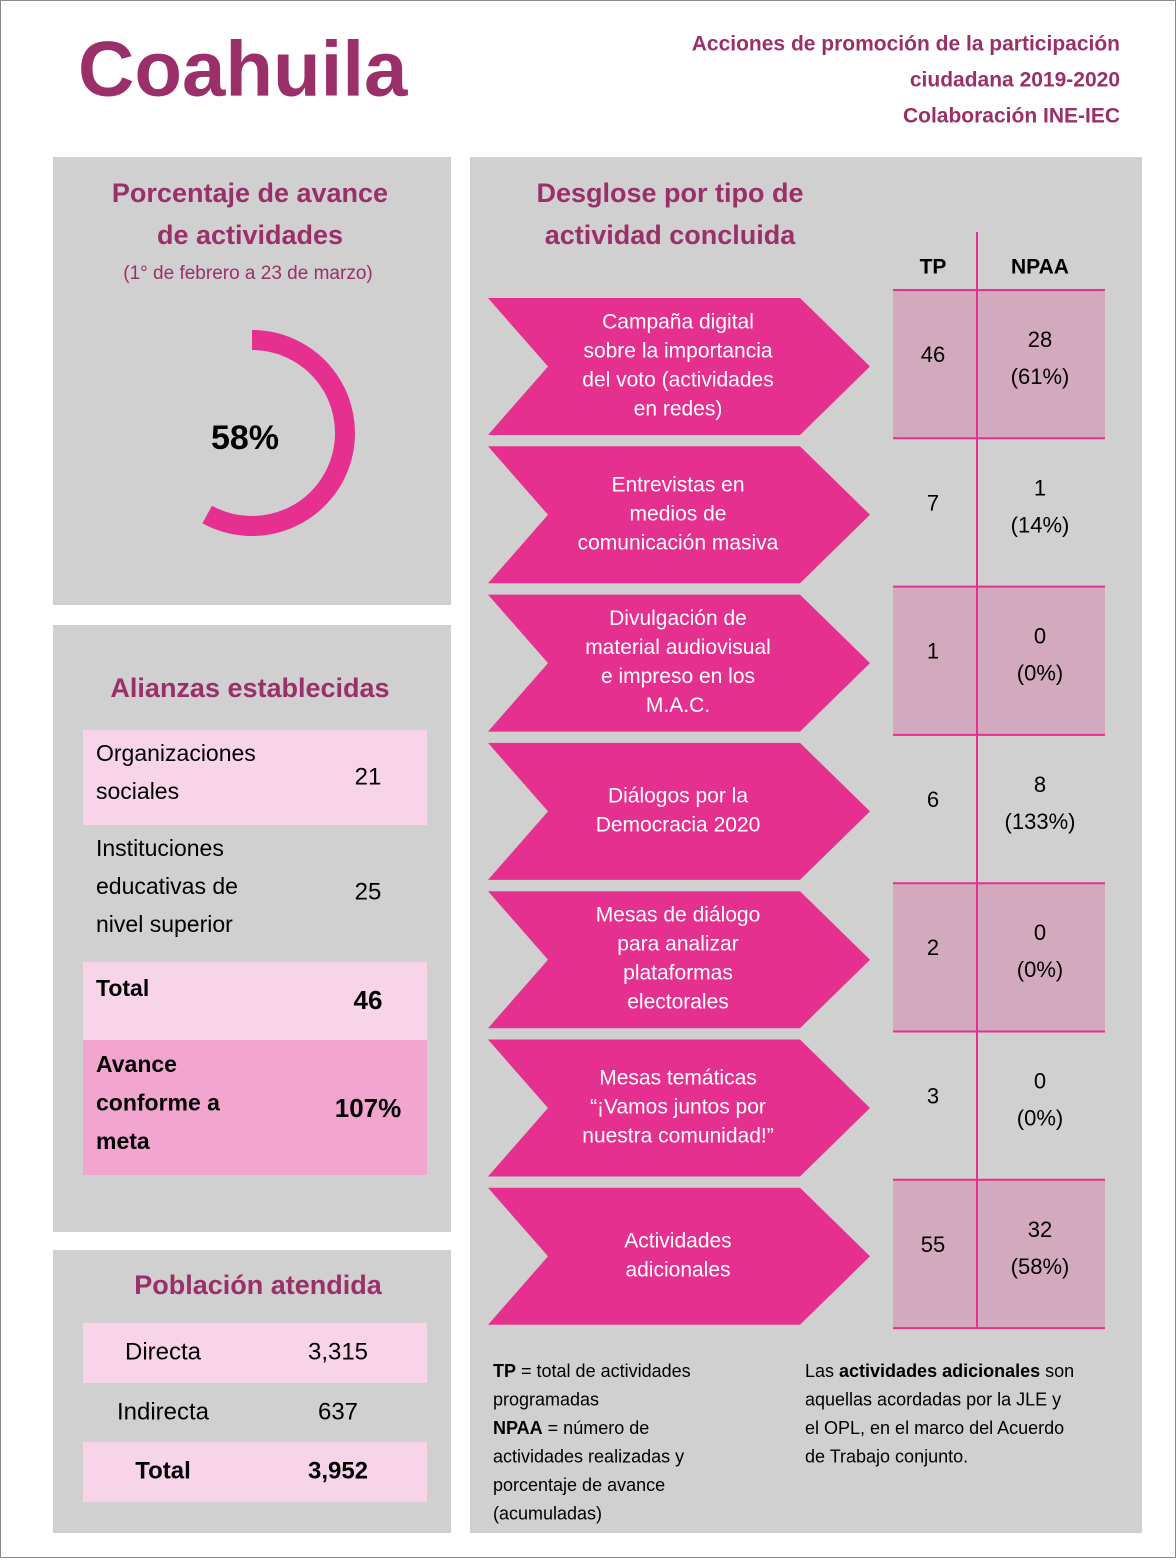 The image size is (1176, 1563). What do you see at coordinates (677, 380) in the screenshot?
I see `activity-label: del voto (actividades` at bounding box center [677, 380].